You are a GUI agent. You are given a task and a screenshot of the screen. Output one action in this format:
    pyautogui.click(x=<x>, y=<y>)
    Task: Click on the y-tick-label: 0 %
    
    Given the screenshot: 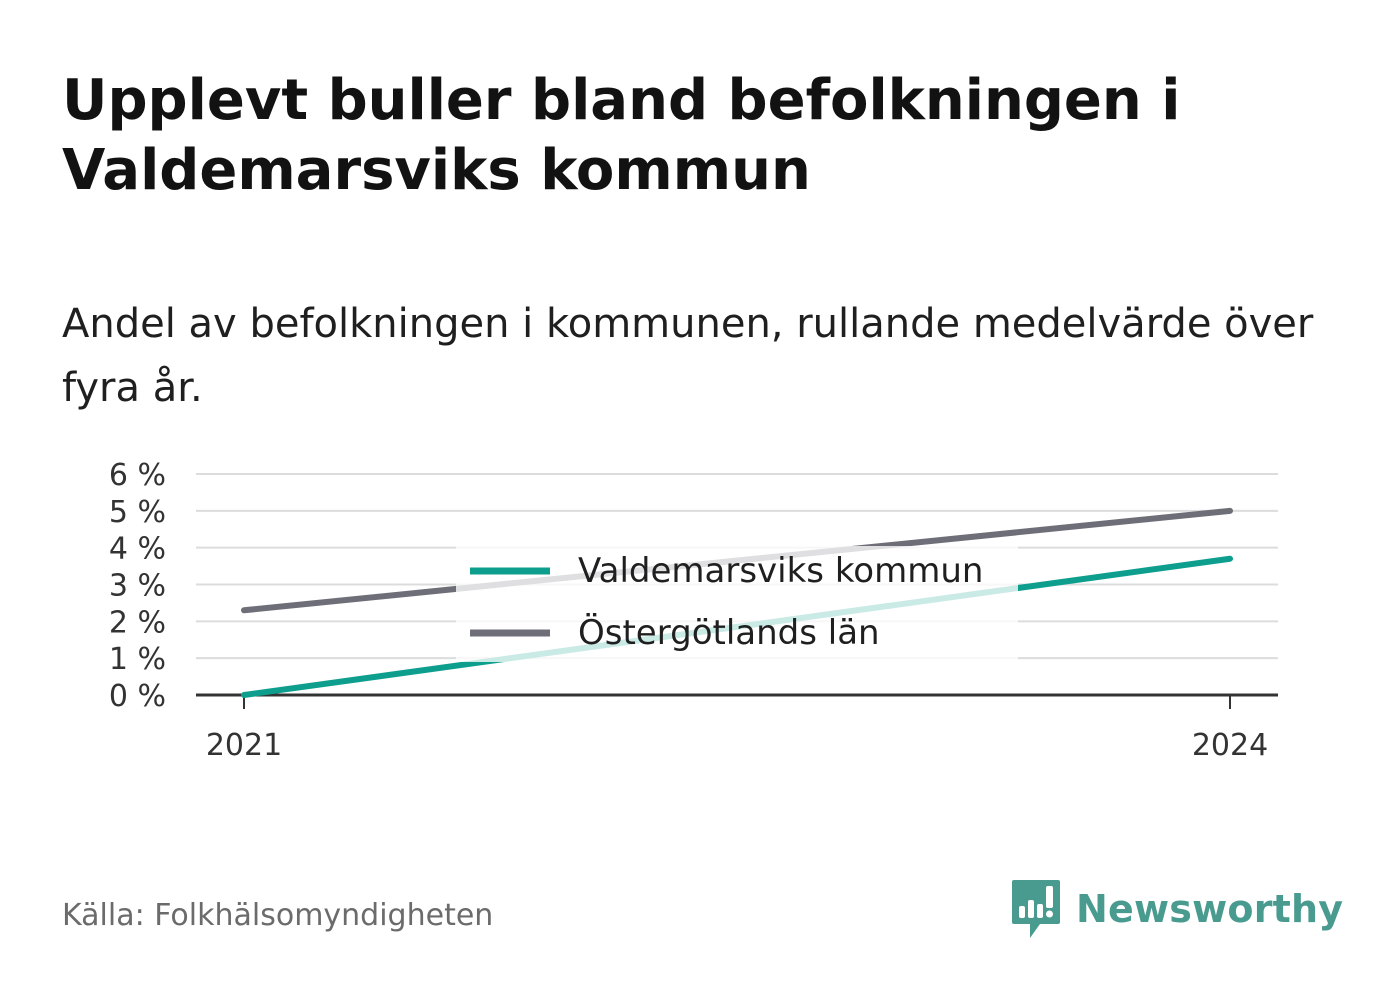 What is the action you would take?
    pyautogui.click(x=137, y=696)
    